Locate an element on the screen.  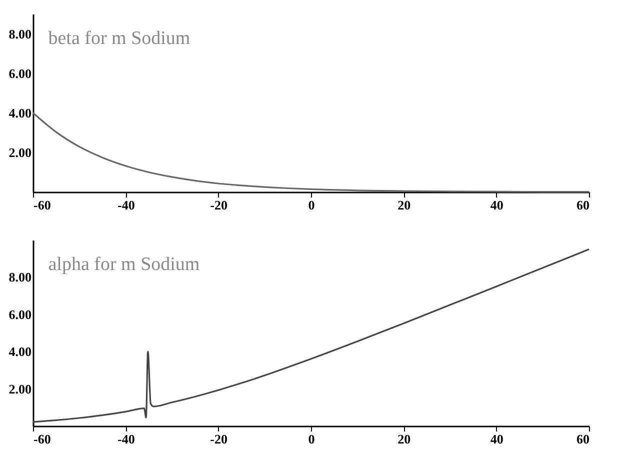
text: alpha for m Sodium is located at coordinates (124, 264).